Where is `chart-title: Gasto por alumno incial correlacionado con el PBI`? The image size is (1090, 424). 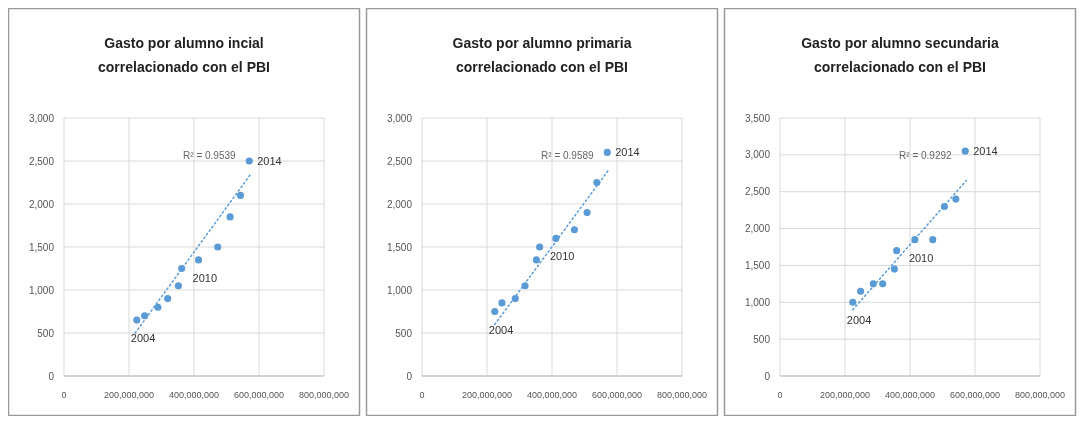
chart-title: Gasto por alumno incial correlacionado con el PBI is located at coordinates (184, 55).